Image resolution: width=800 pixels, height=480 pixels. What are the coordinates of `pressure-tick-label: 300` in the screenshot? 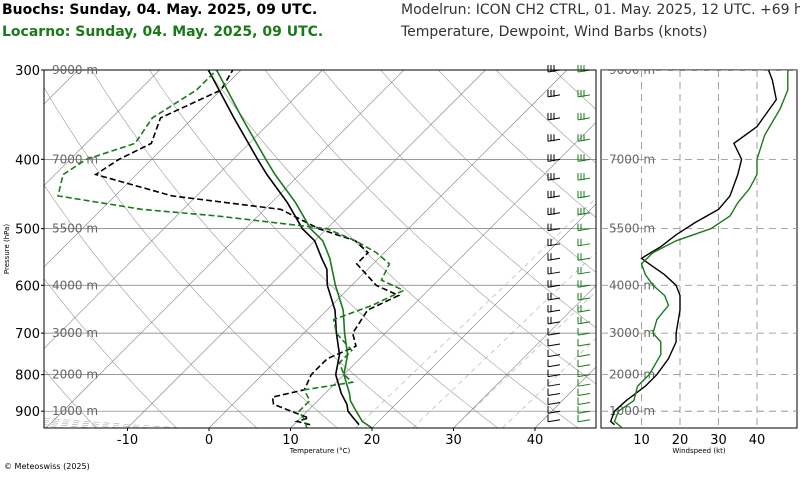 It's located at (27, 71).